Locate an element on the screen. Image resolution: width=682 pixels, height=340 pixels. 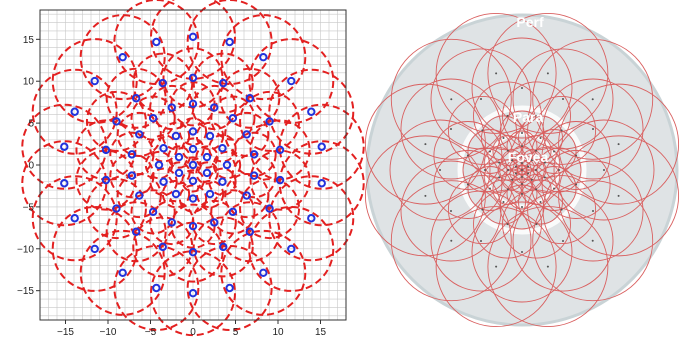
x-tick-label: −10 is located at coordinates (108, 332).